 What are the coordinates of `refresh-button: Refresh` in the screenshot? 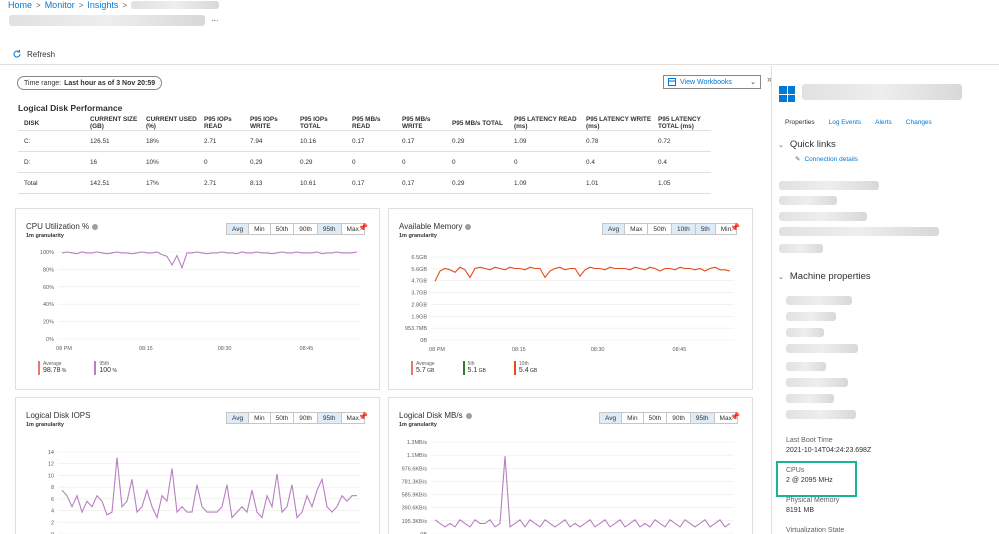 It's located at (33, 54).